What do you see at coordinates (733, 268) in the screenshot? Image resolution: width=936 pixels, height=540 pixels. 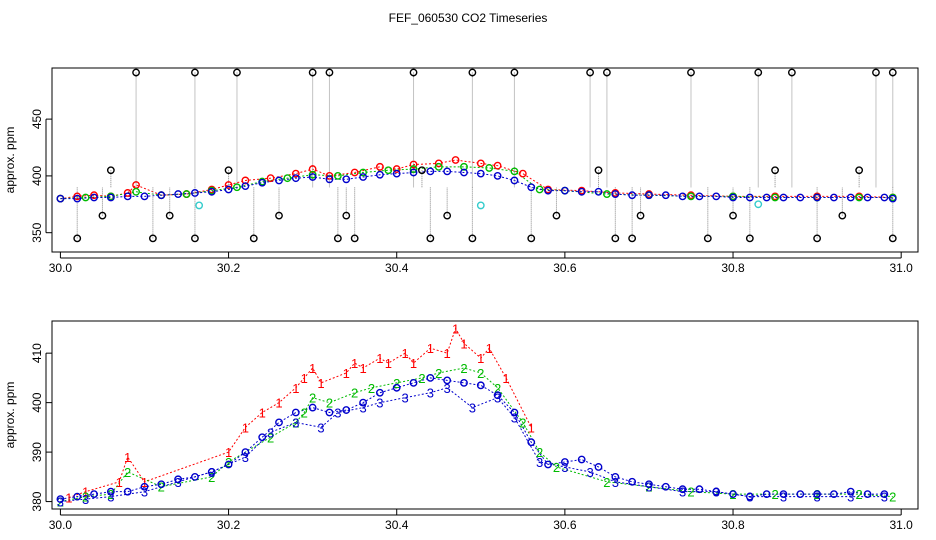 I see `x-tick-label: 30.8` at bounding box center [733, 268].